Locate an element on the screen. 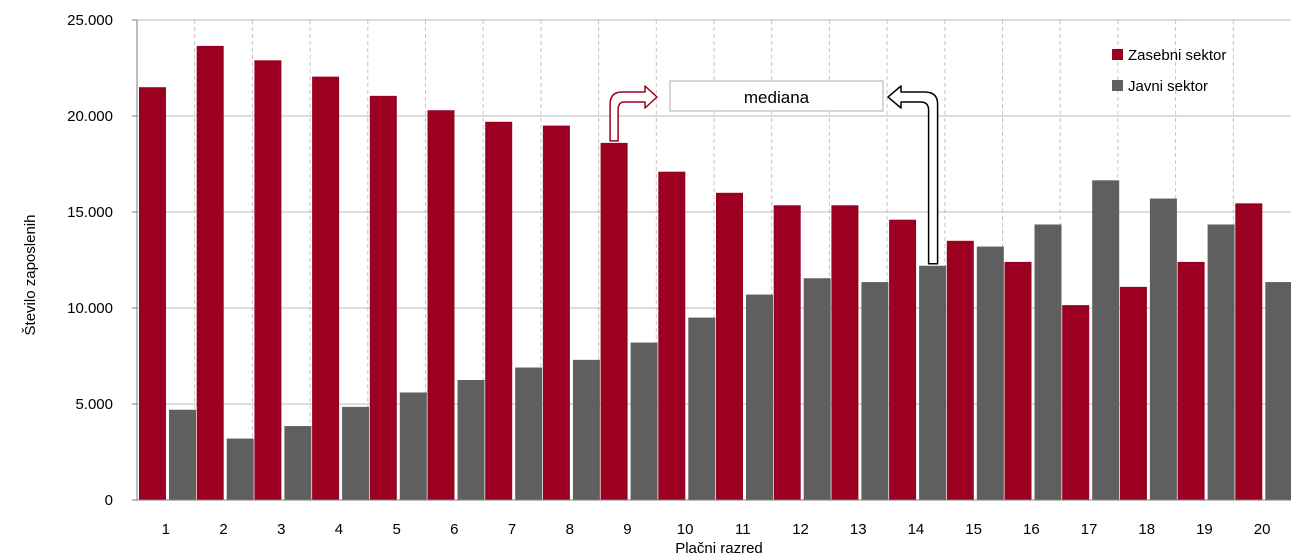 The image size is (1291, 557). mediana-arrow-left-icon is located at coordinates (633, 113).